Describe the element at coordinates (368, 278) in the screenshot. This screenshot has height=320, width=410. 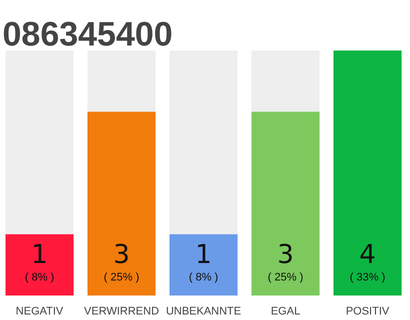
I see `annotation: ( 33% )` at that location.